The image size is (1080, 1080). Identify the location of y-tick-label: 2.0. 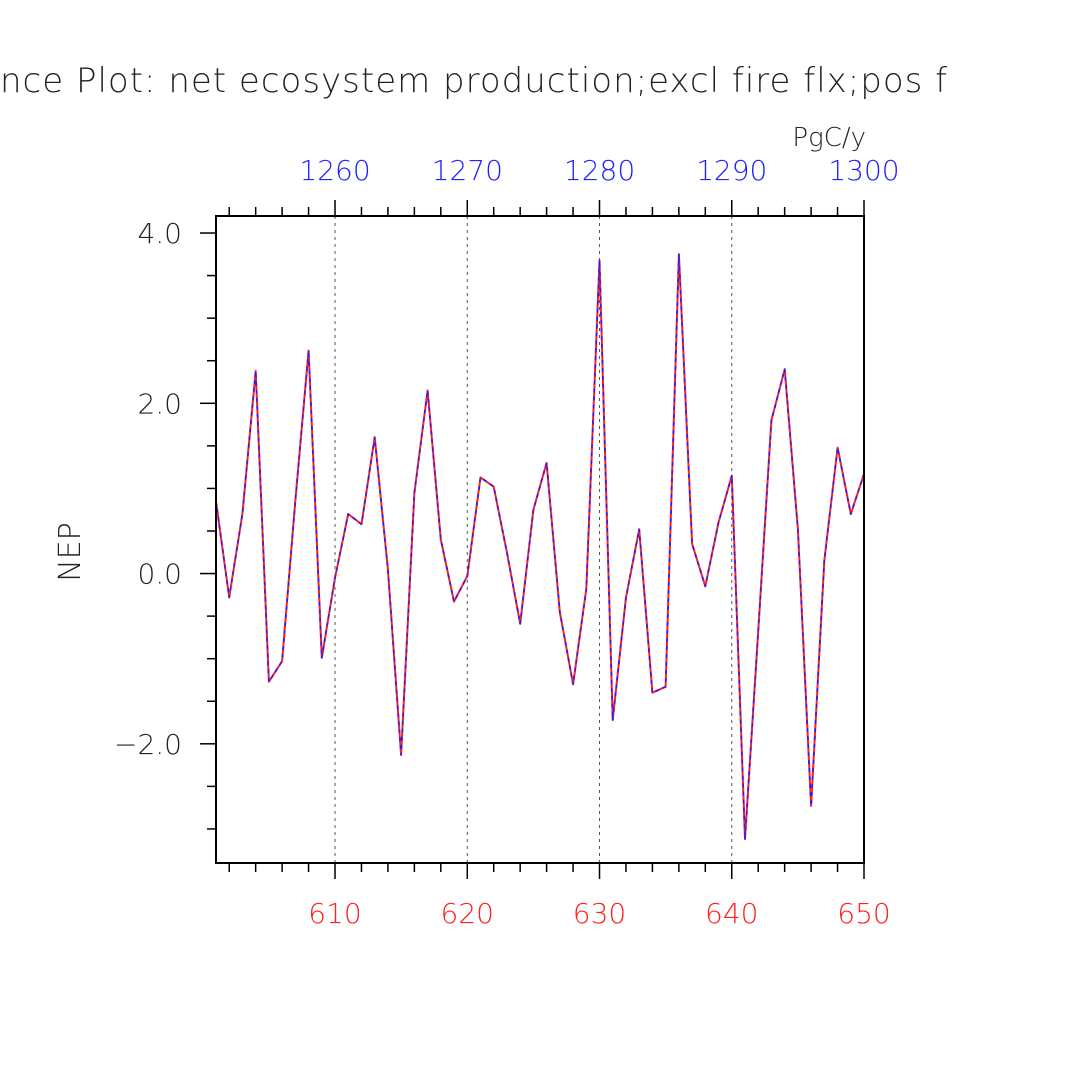
(159, 403).